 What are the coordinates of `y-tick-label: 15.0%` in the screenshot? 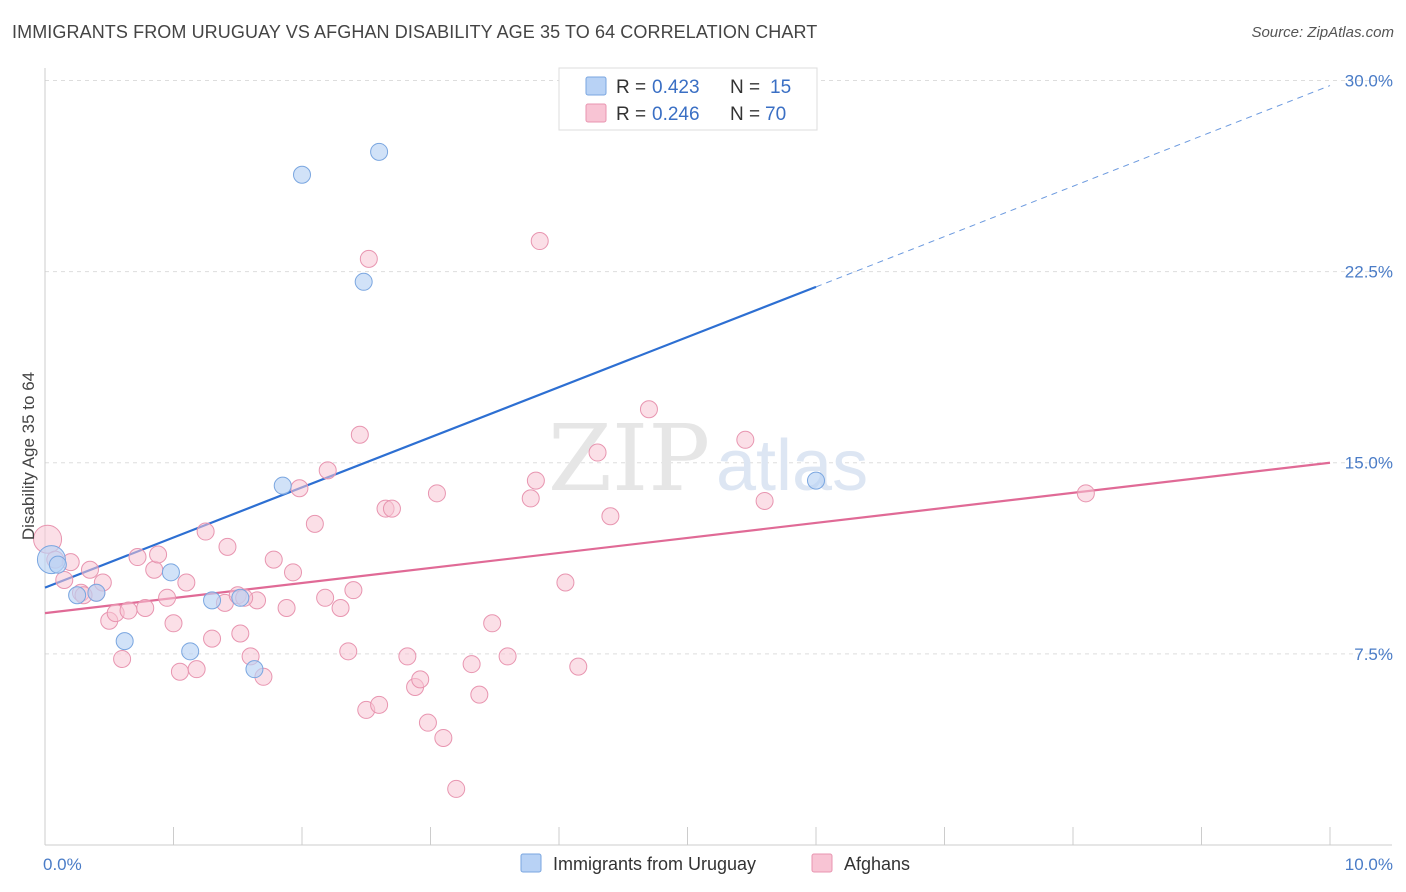 It's located at (1369, 463).